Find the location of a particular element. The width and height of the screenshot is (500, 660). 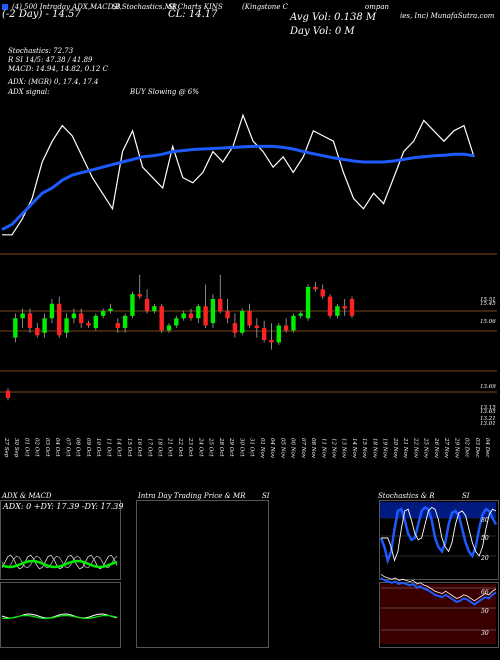

header-company: (Kingstone C is located at coordinates (265, 7).